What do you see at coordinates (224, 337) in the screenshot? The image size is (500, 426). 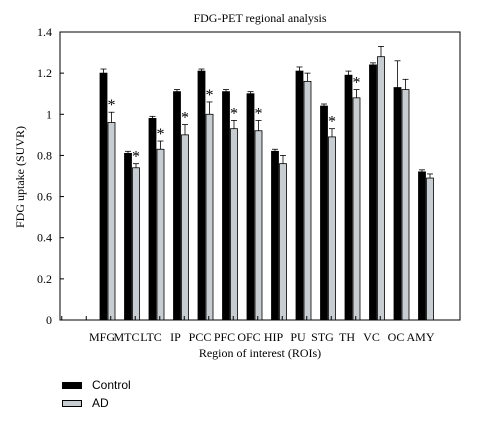 I see `x-tick-label-pfc: PFC` at bounding box center [224, 337].